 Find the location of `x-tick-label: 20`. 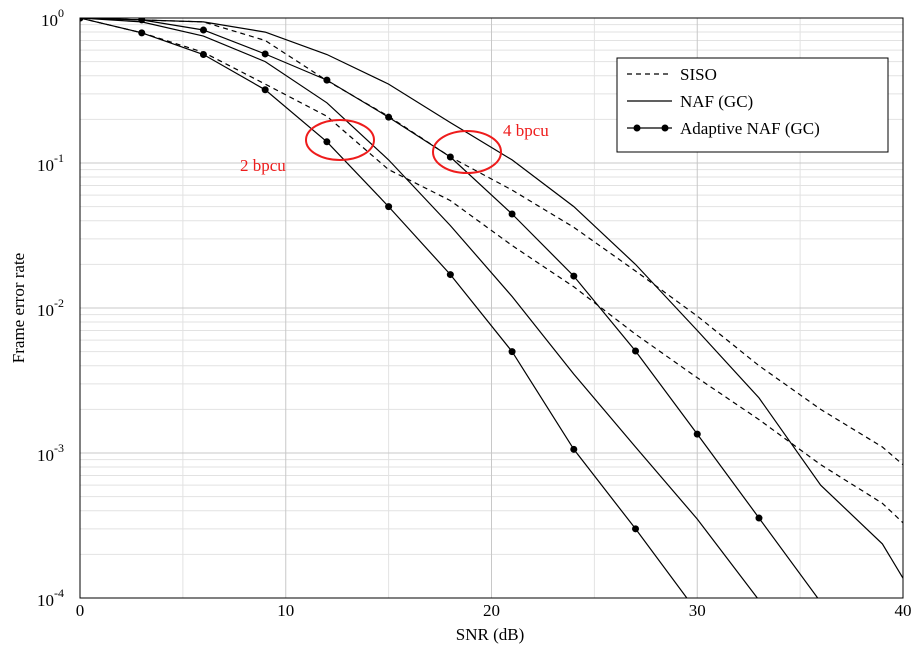

x-tick-label: 20 is located at coordinates (491, 610).